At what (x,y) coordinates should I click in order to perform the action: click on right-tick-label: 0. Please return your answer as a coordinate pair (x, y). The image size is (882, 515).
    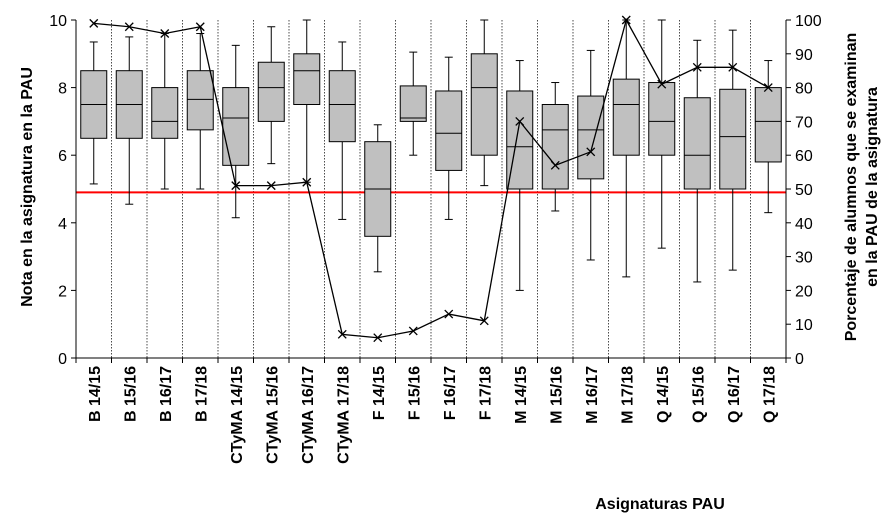
    Looking at the image, I should click on (799, 359).